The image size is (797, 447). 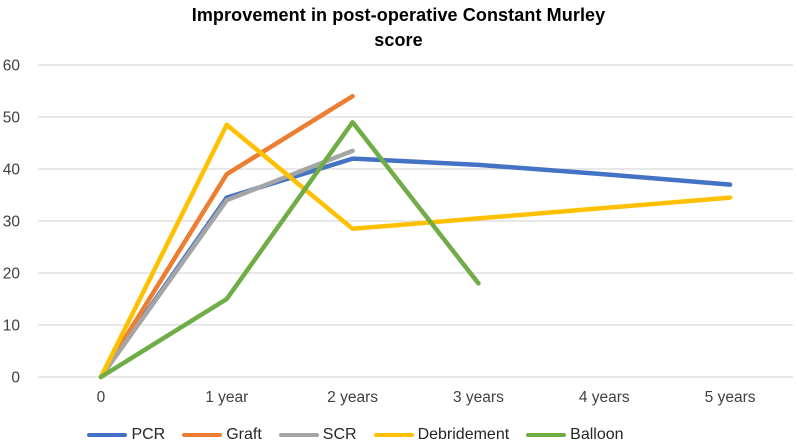 What do you see at coordinates (463, 434) in the screenshot?
I see `legend-label-debridement: Debridement` at bounding box center [463, 434].